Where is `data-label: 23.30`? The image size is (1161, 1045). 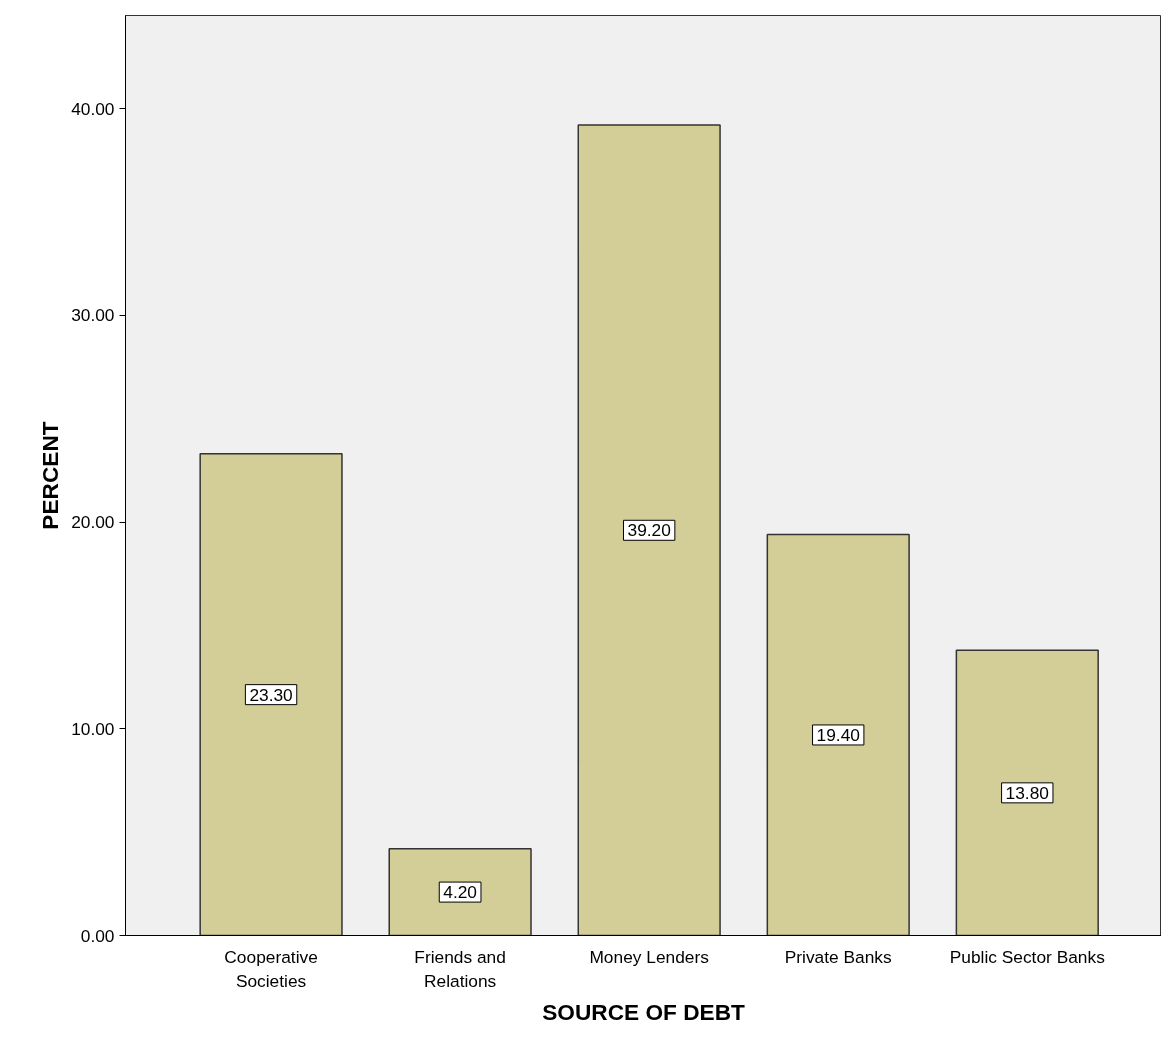 data-label: 23.30 is located at coordinates (271, 694).